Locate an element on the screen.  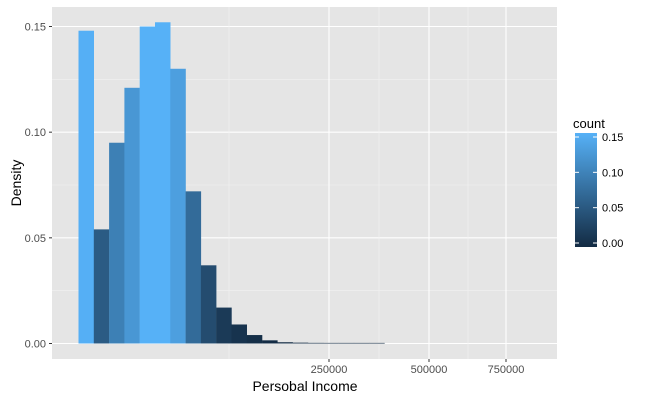
y-tick-label: 0.05 is located at coordinates (35, 239).